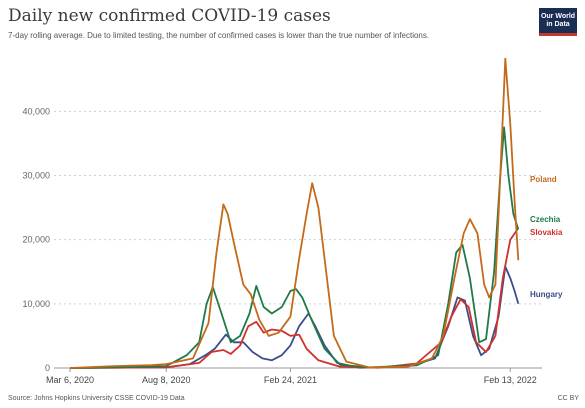 Image resolution: width=585 pixels, height=408 pixels. I want to click on x-tick-label: Mar 6, 2020, so click(70, 380).